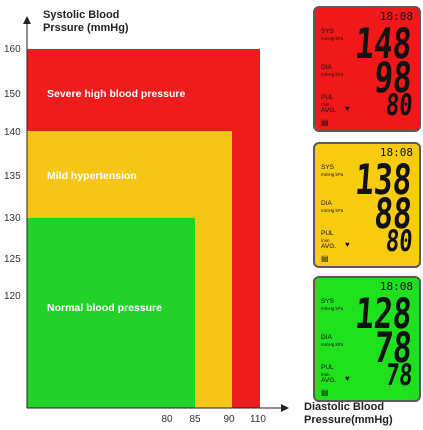 Image resolution: width=423 pixels, height=430 pixels. What do you see at coordinates (229, 419) in the screenshot?
I see `x-tick: 90` at bounding box center [229, 419].